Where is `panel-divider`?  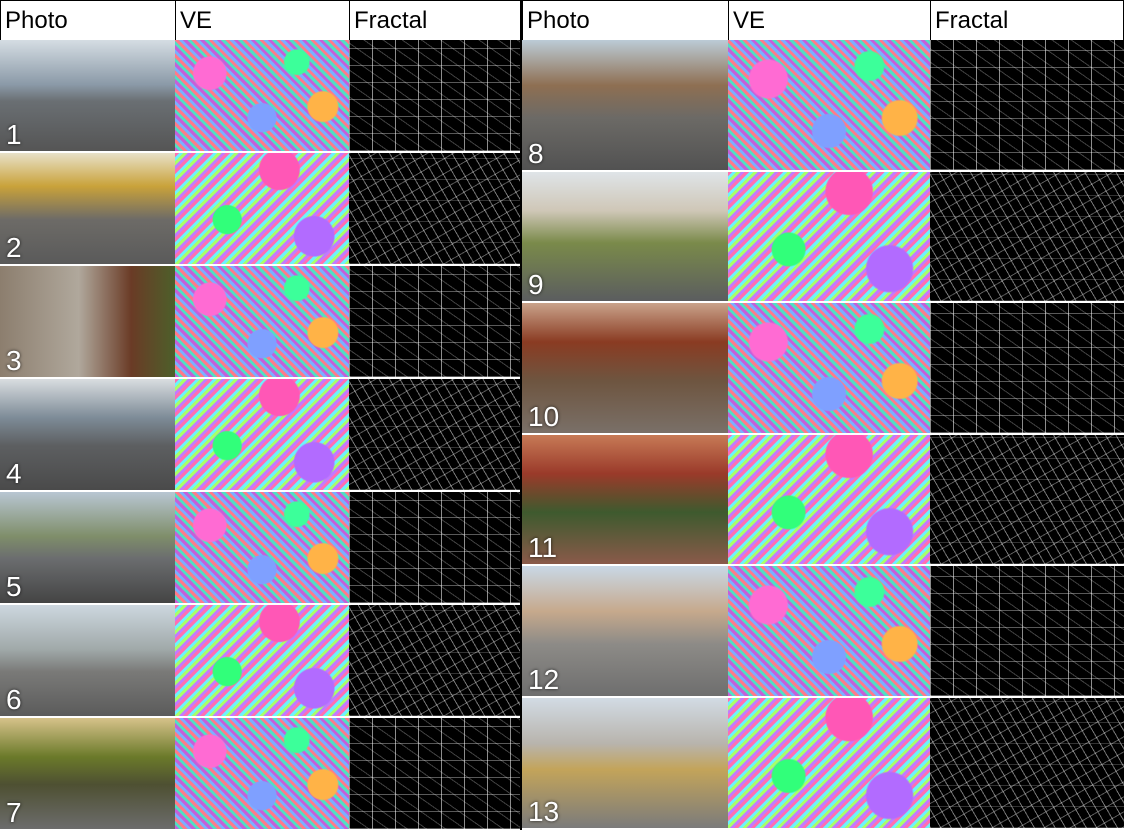
panel-divider is located at coordinates (521, 415).